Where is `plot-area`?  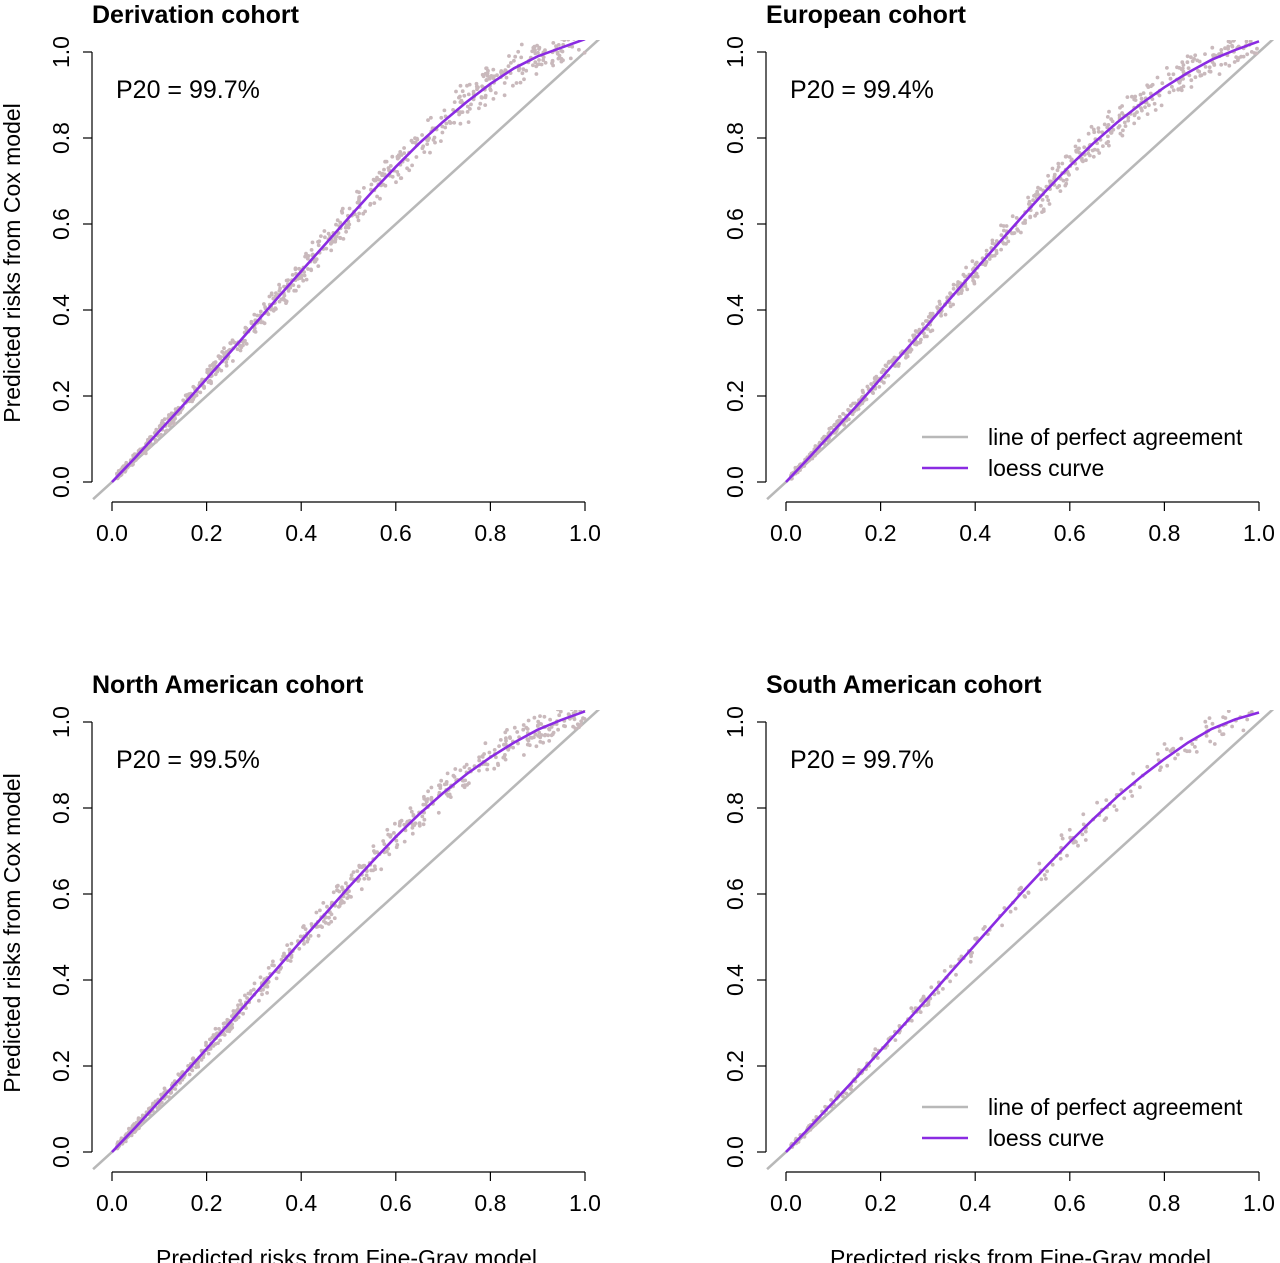 plot-area is located at coordinates (1020, 264).